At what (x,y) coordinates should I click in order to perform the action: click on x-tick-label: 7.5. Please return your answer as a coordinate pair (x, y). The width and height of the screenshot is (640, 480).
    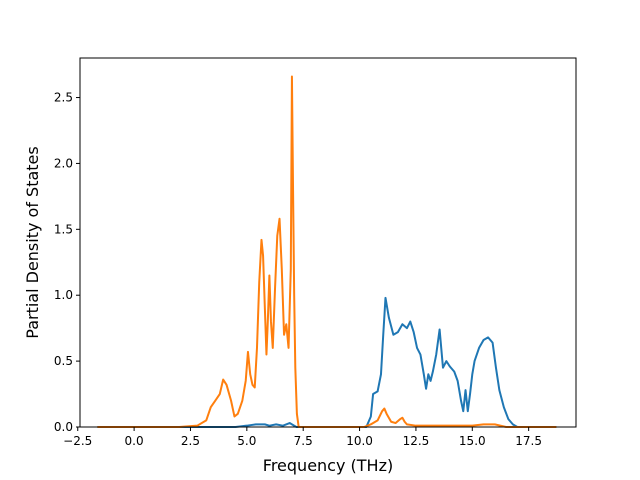
    Looking at the image, I should click on (303, 441).